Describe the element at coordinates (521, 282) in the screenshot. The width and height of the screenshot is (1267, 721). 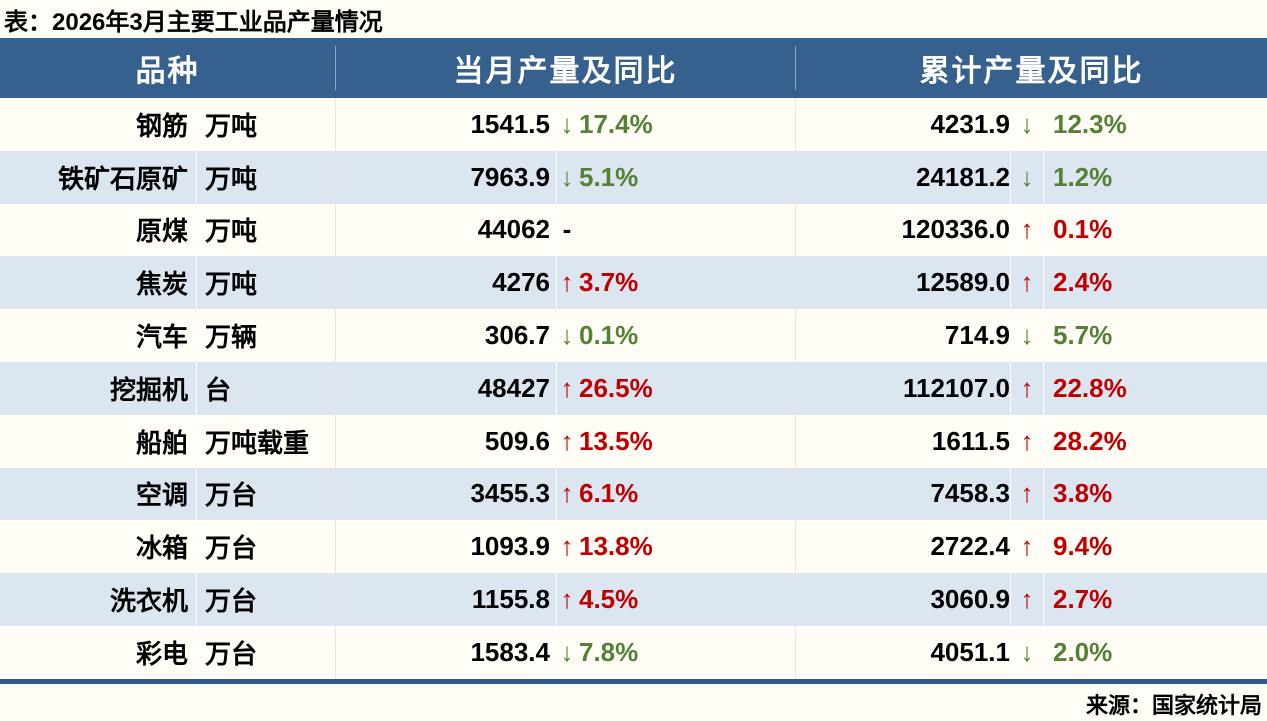
I see `monthly-output-value: 4276` at that location.